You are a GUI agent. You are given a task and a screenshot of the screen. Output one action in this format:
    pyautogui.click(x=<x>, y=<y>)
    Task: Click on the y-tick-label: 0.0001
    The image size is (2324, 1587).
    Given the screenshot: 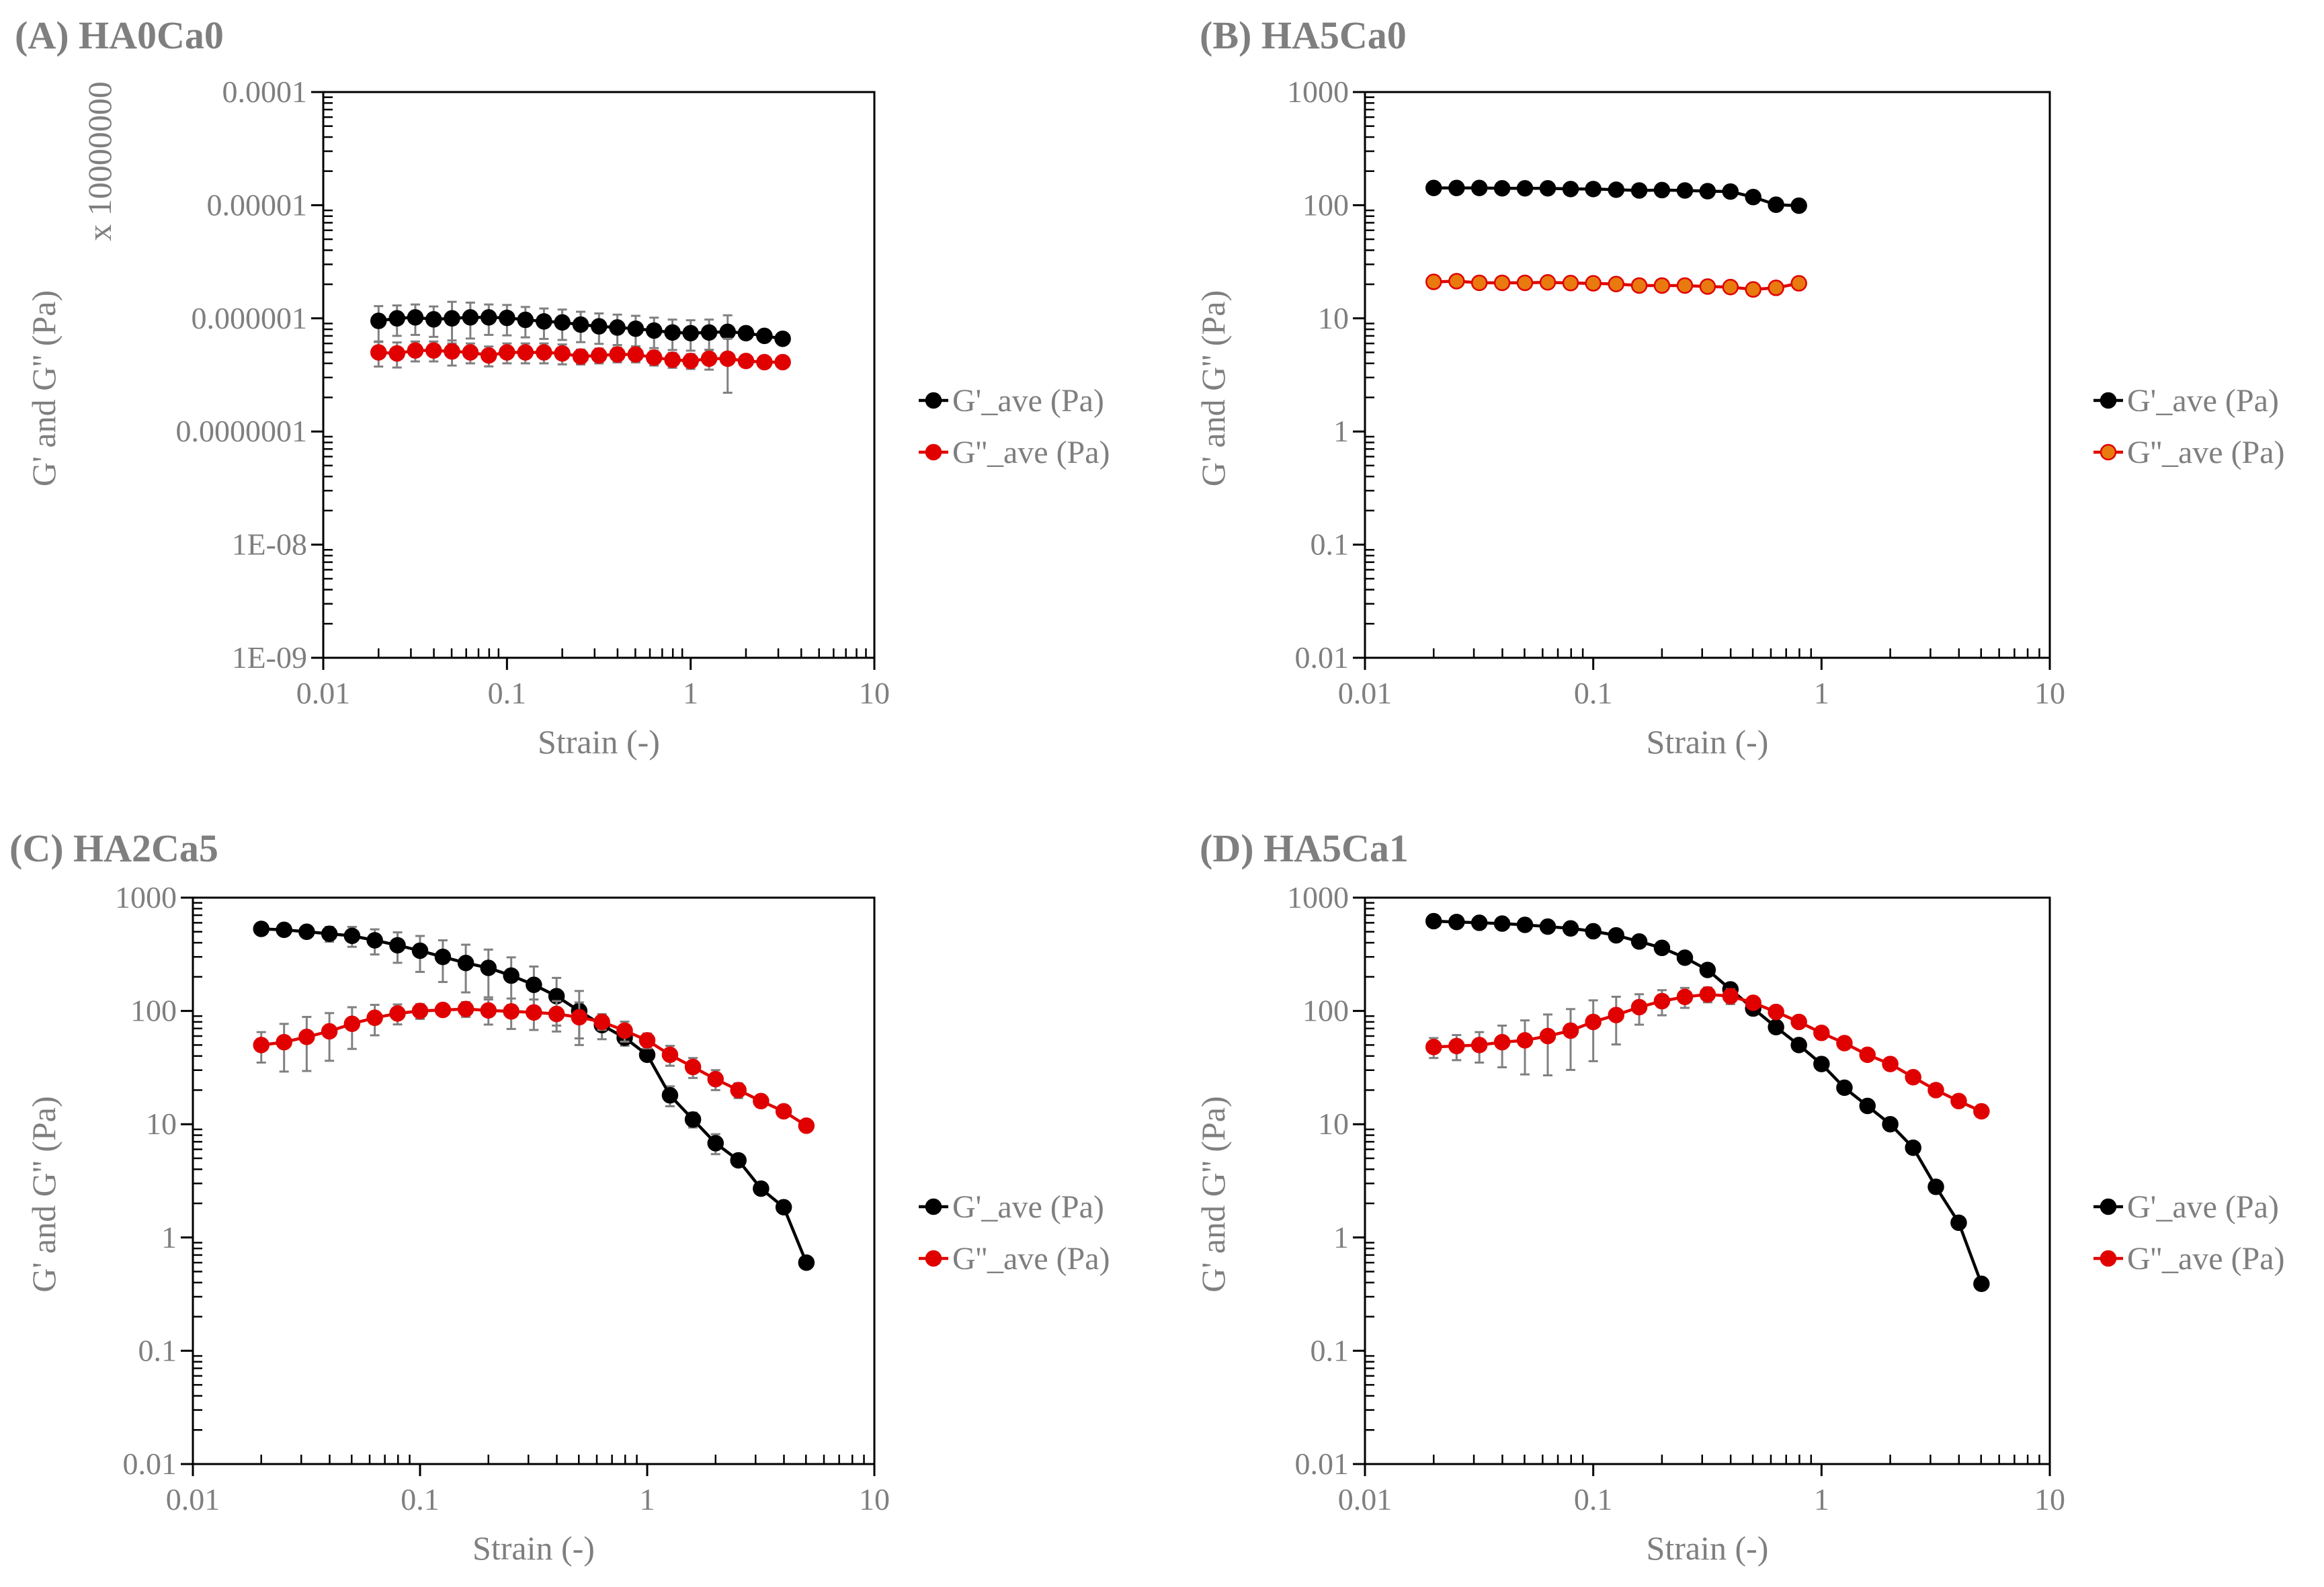 What is the action you would take?
    pyautogui.click(x=265, y=92)
    